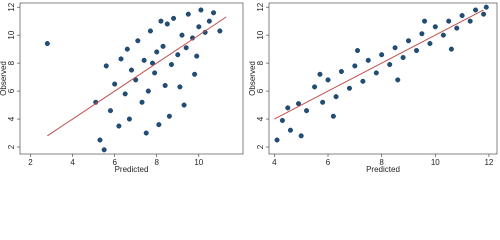  Describe the element at coordinates (260, 34) in the screenshot. I see `y-tick-label: 10` at that location.